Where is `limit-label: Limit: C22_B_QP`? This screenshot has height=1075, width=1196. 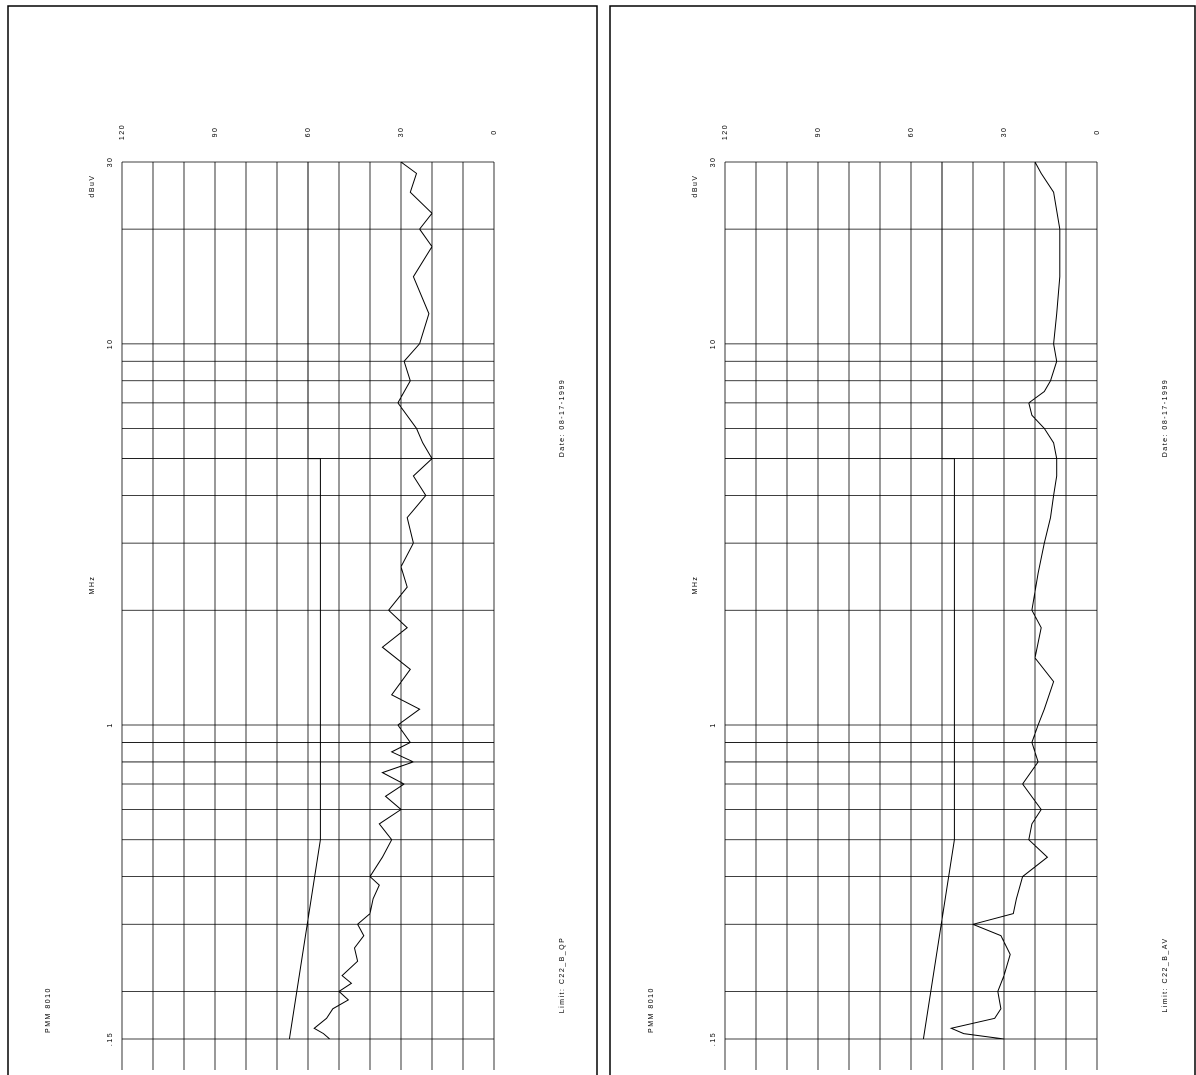
limit-label: Limit: C22_B_QP is located at coordinates (562, 975).